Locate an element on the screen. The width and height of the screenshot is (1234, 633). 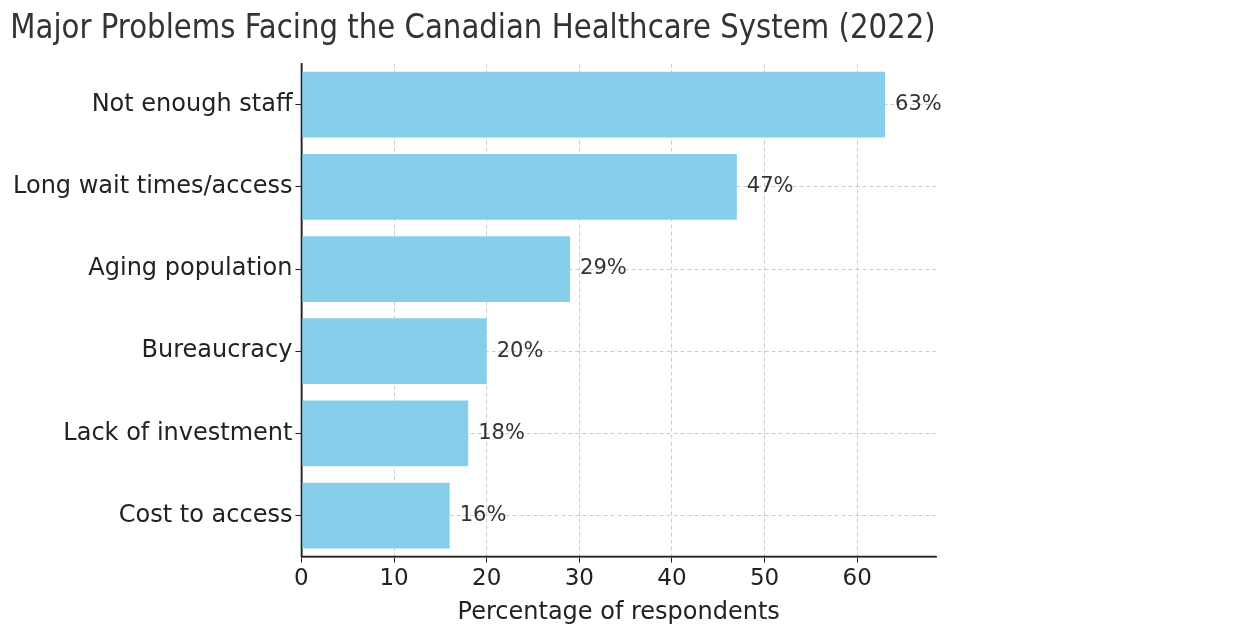
data-label: 29% is located at coordinates (603, 267).